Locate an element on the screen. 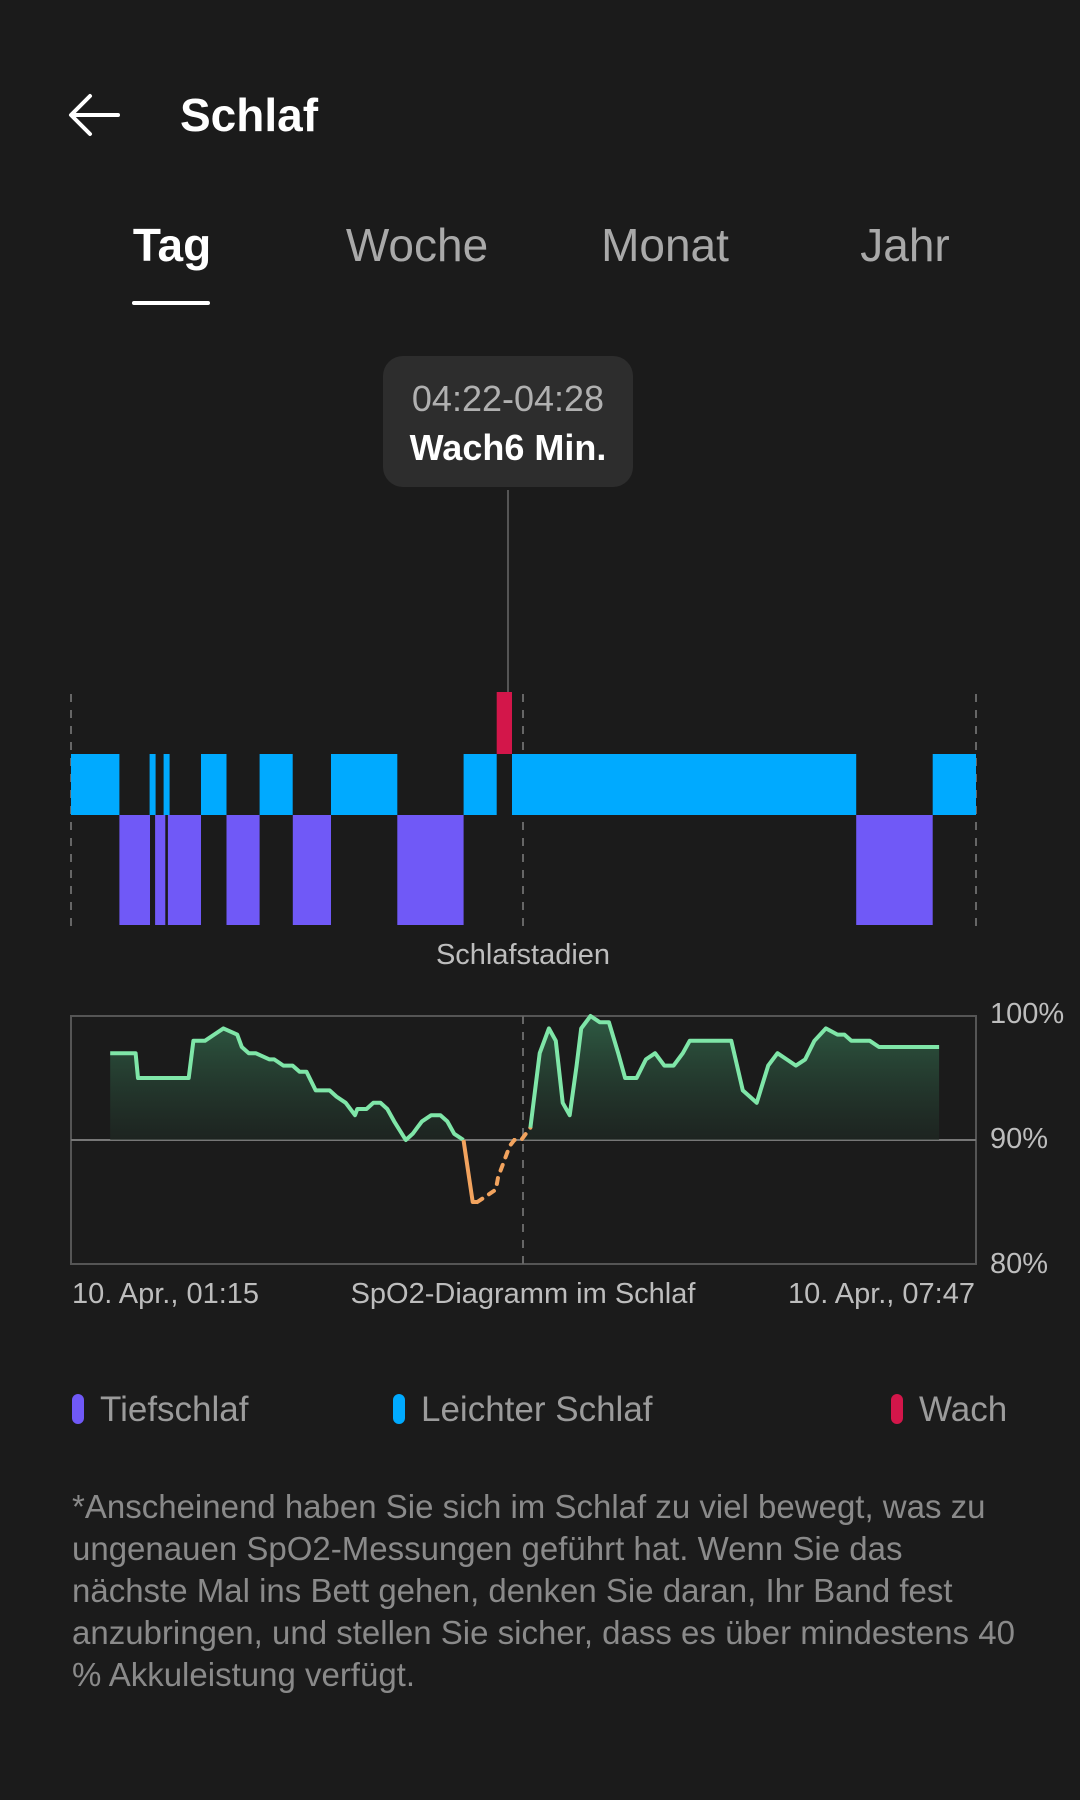 Image resolution: width=1080 pixels, height=1800 pixels. tooltip-time: 04:22-04:28 is located at coordinates (508, 398).